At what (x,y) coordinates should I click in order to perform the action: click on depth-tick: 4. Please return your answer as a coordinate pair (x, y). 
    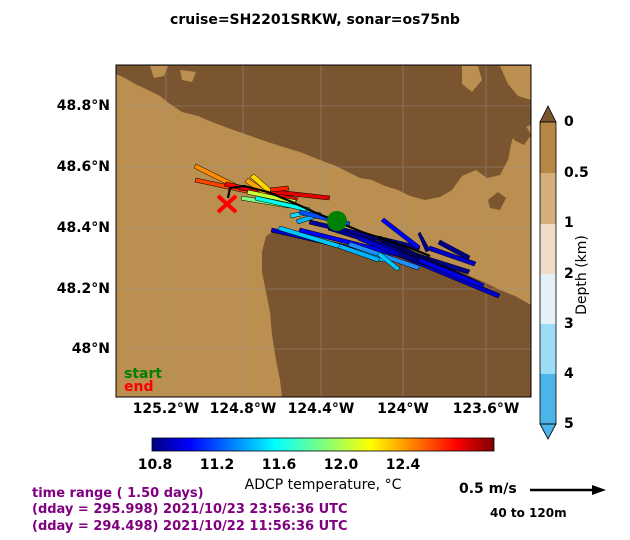
    Looking at the image, I should click on (569, 374).